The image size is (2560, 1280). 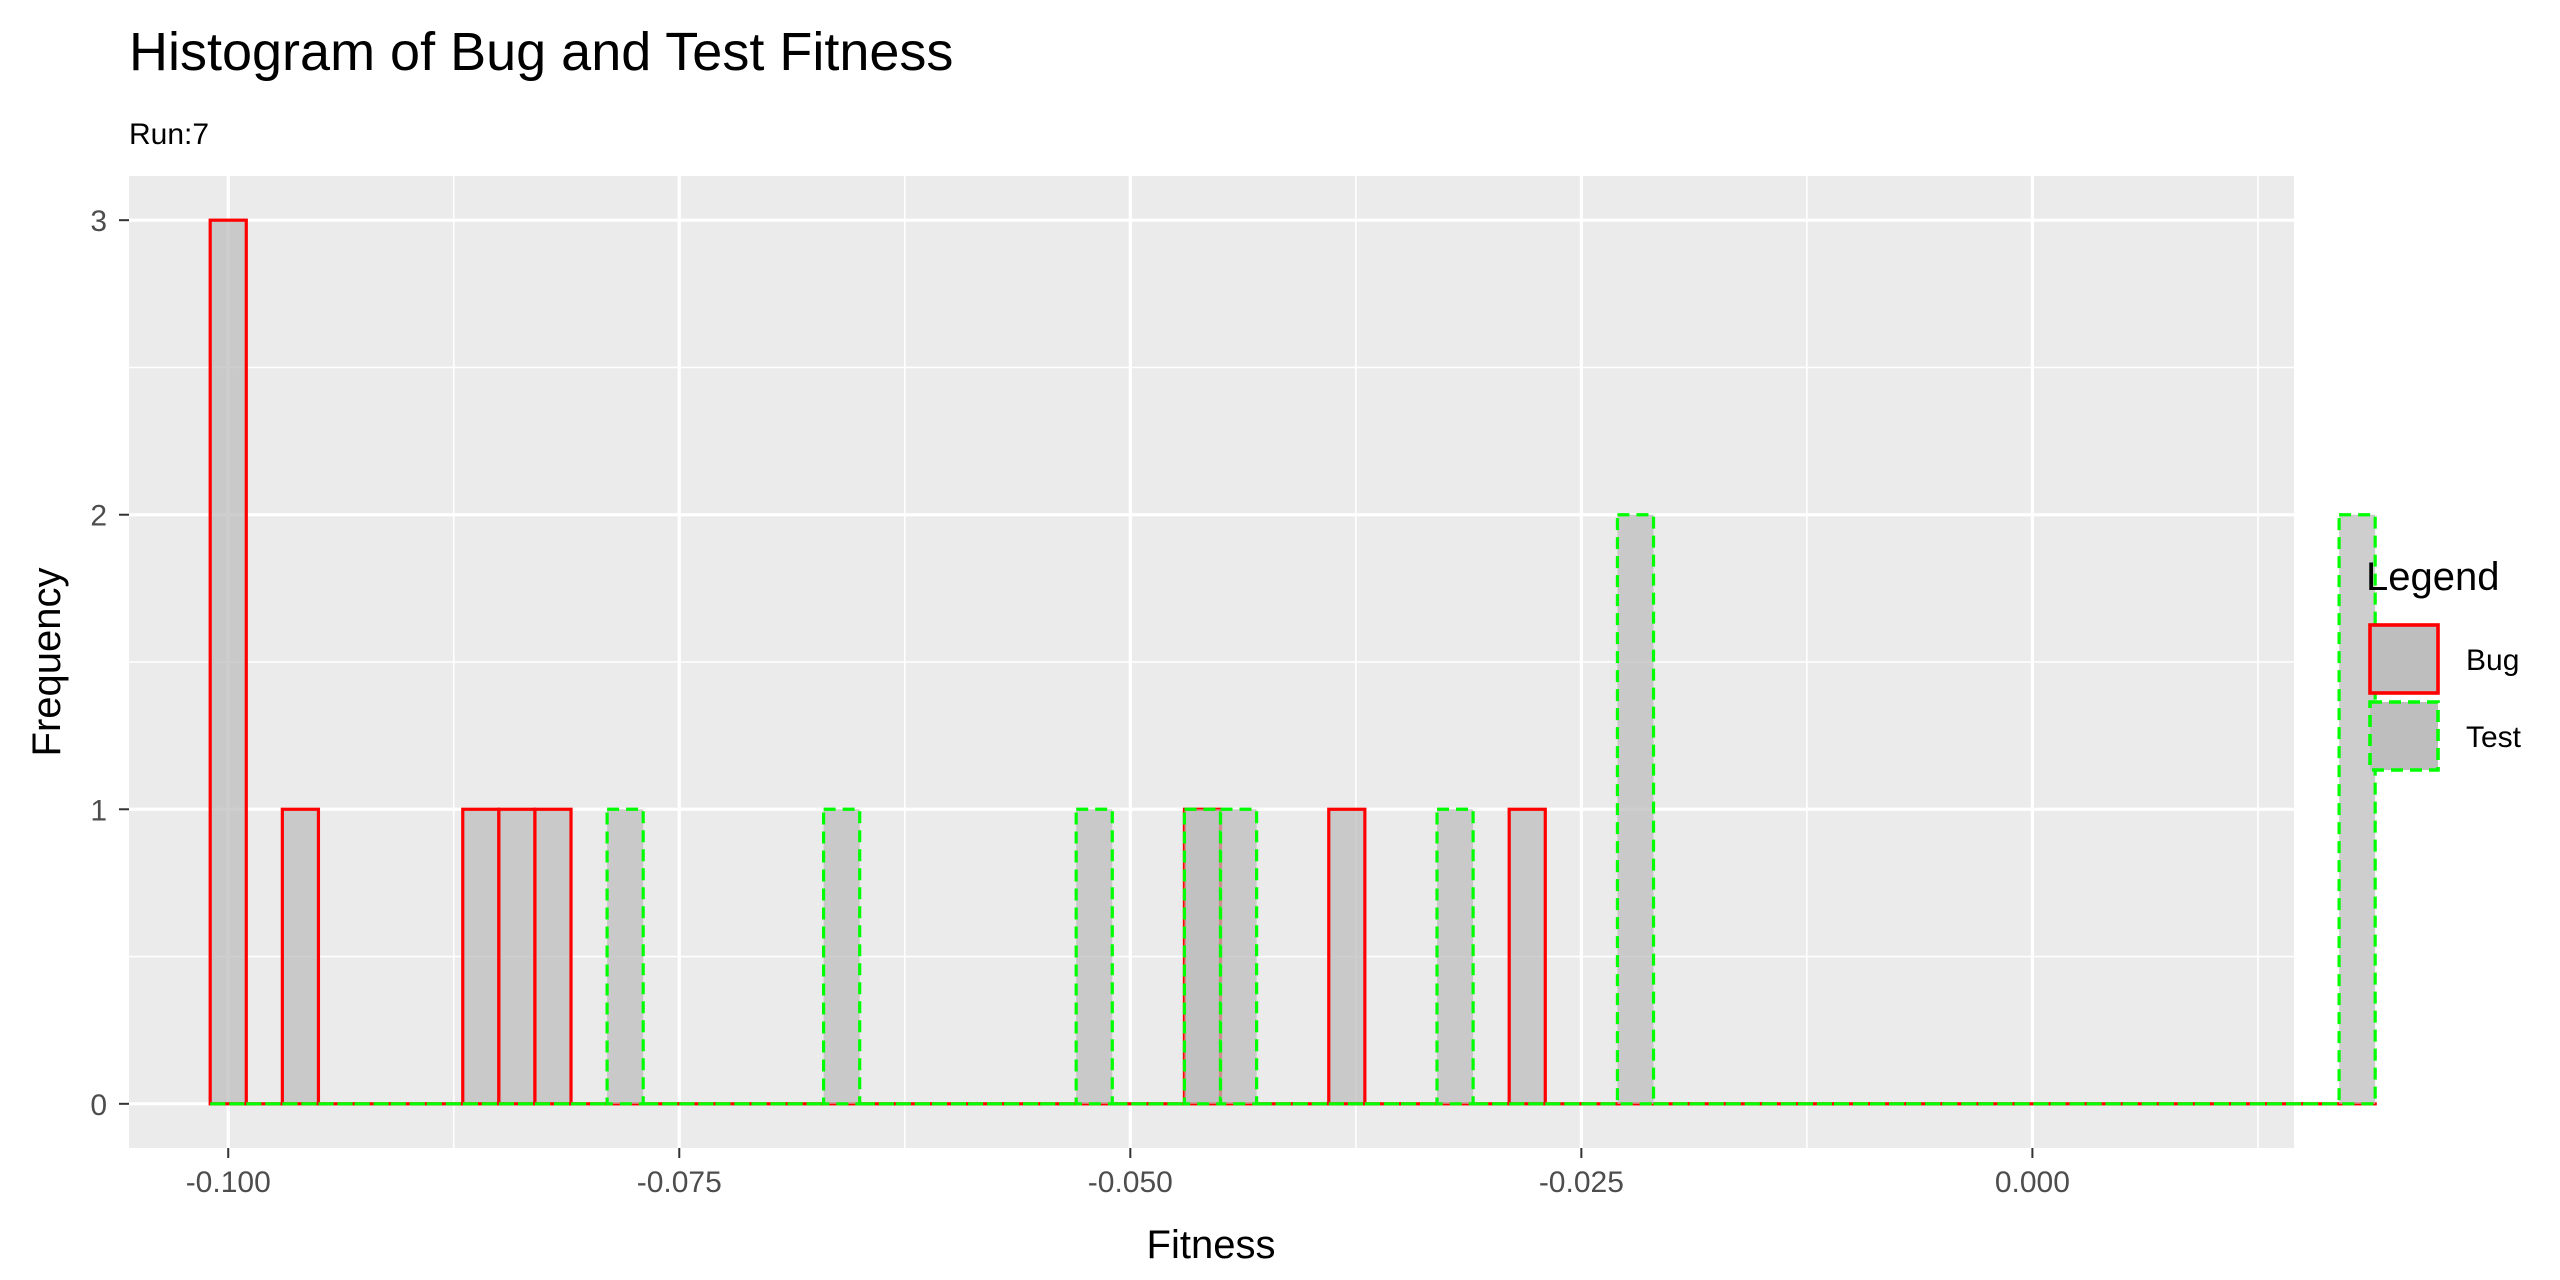 I want to click on y-axis-title: Frequency, so click(x=47, y=662).